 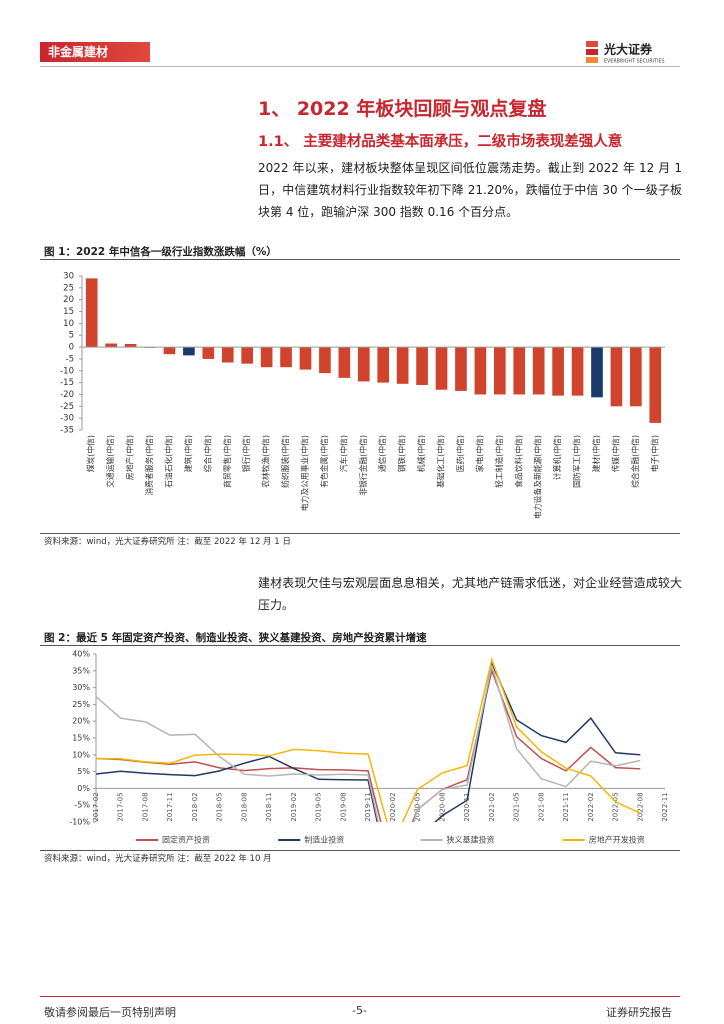 What do you see at coordinates (68, 277) in the screenshot?
I see `y-tick-label: 30` at bounding box center [68, 277].